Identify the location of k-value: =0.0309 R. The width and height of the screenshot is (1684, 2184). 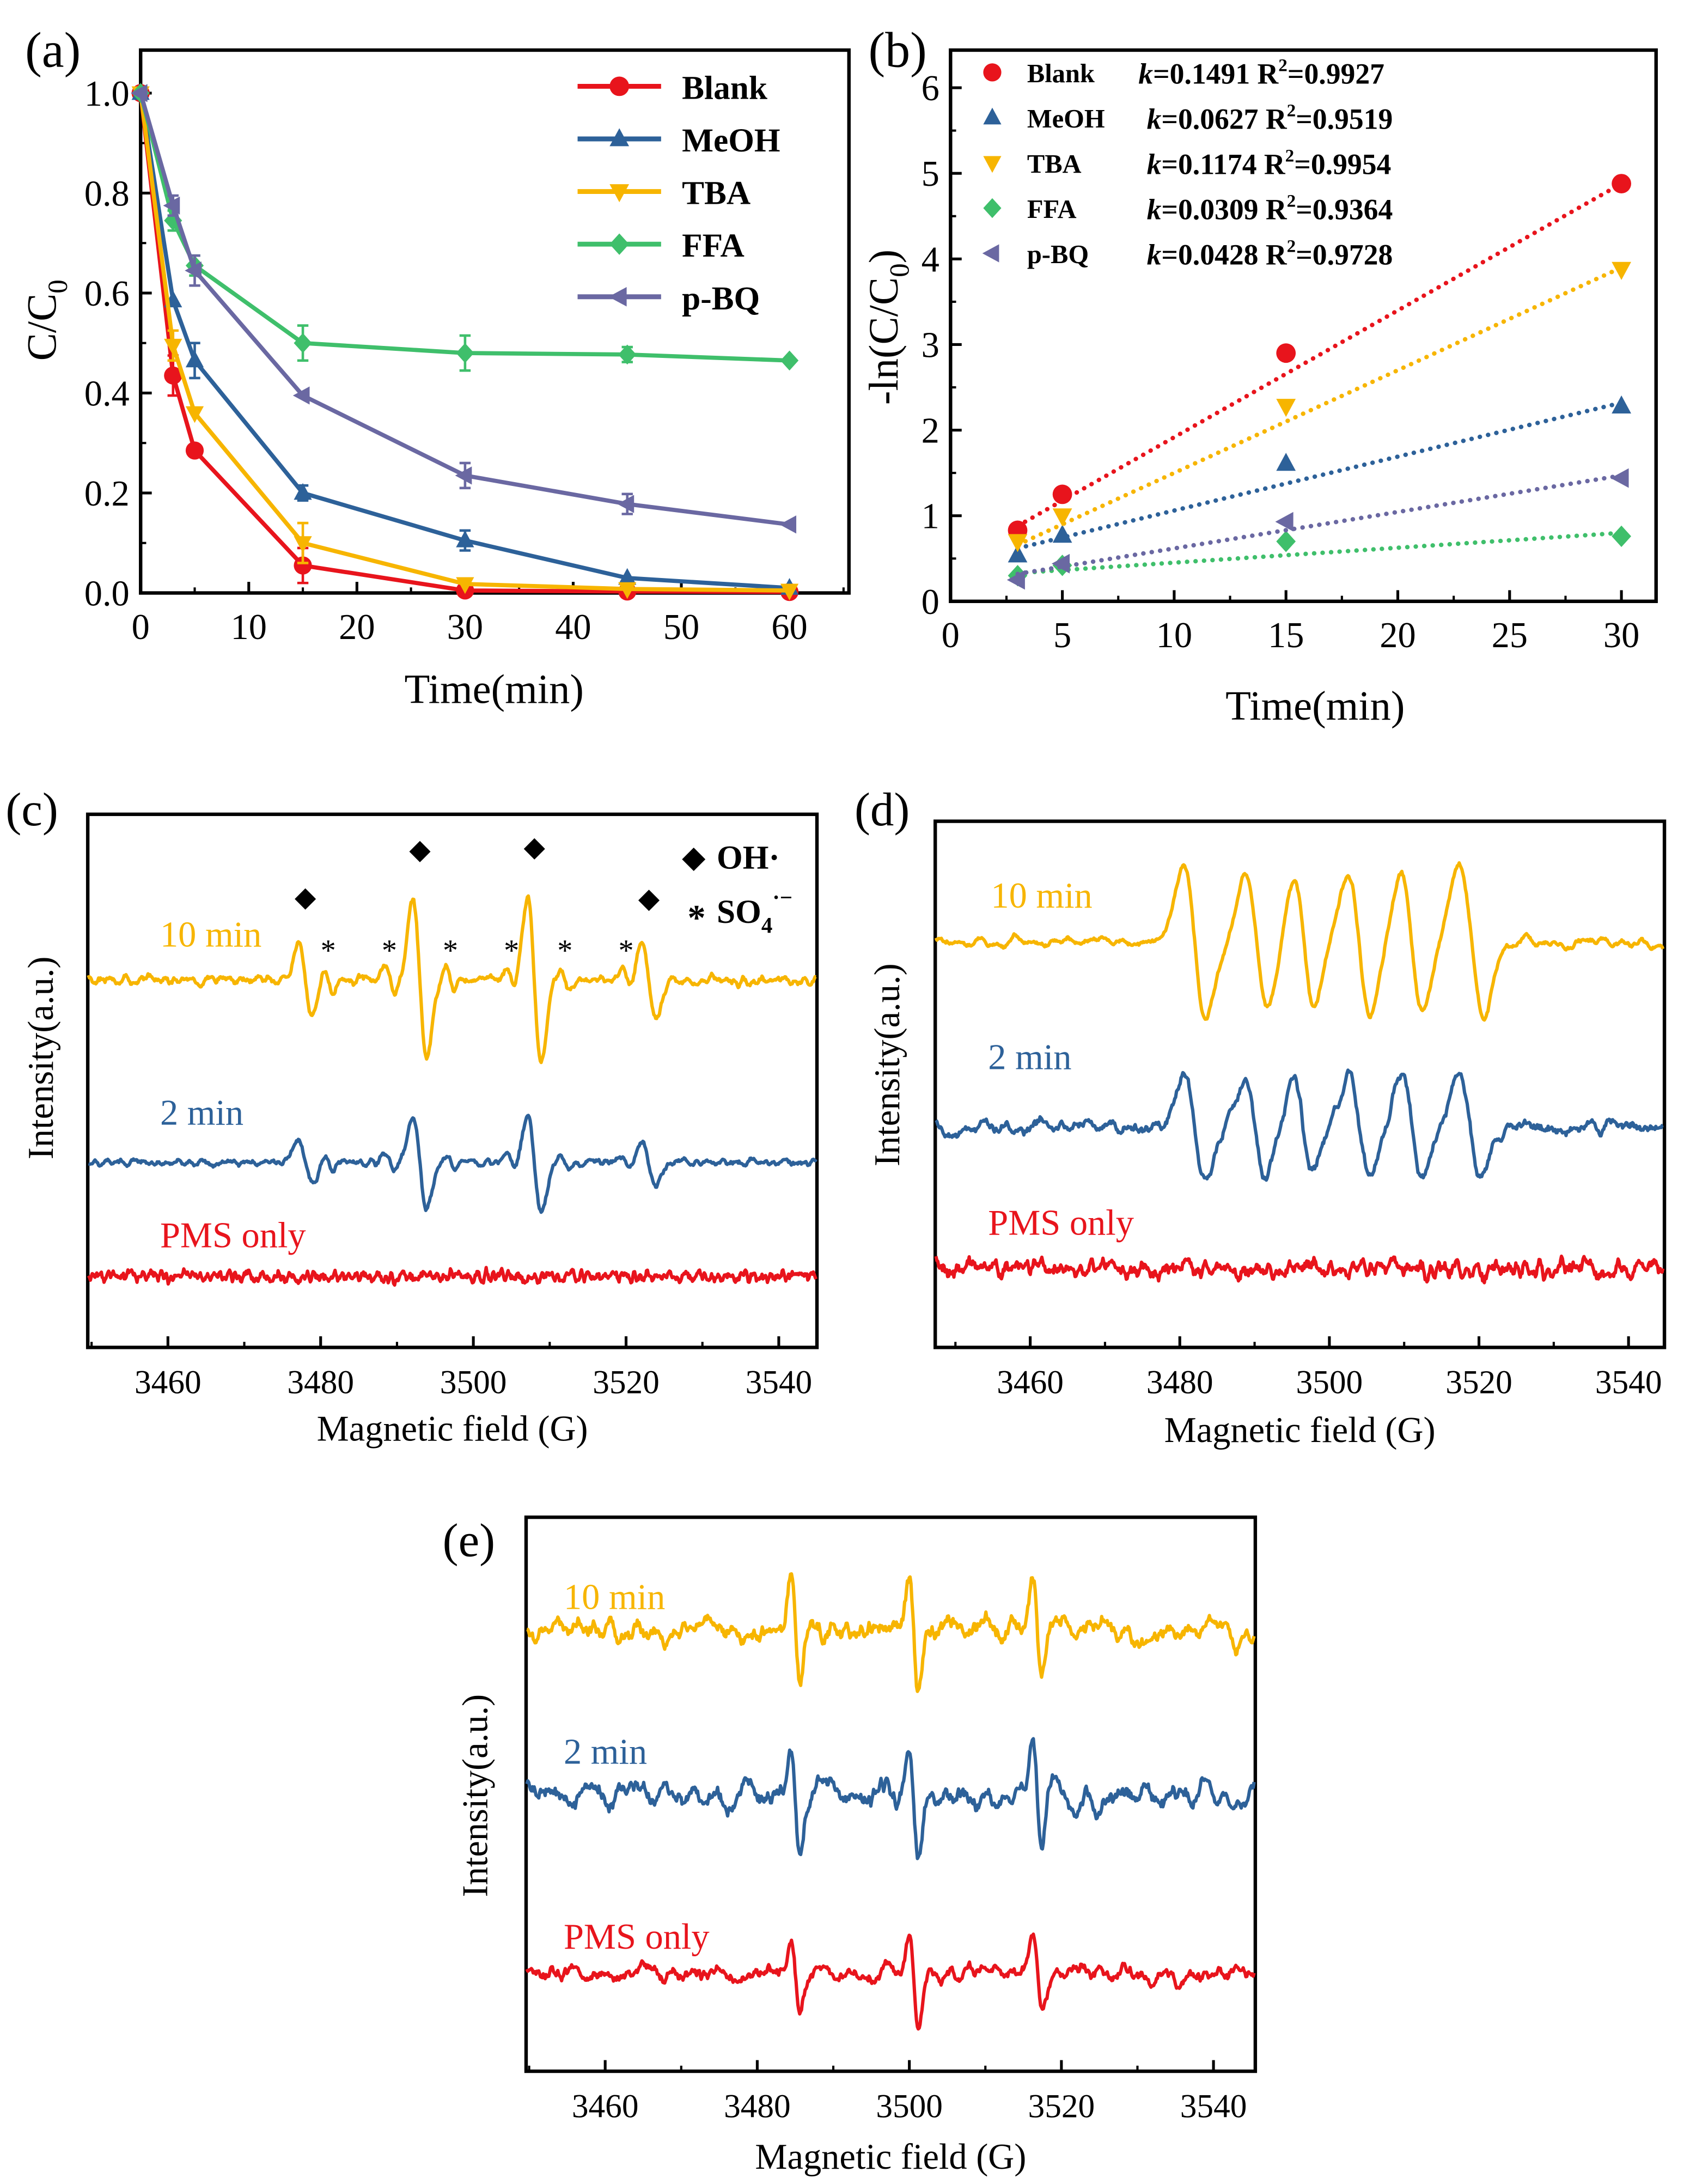
(1224, 209).